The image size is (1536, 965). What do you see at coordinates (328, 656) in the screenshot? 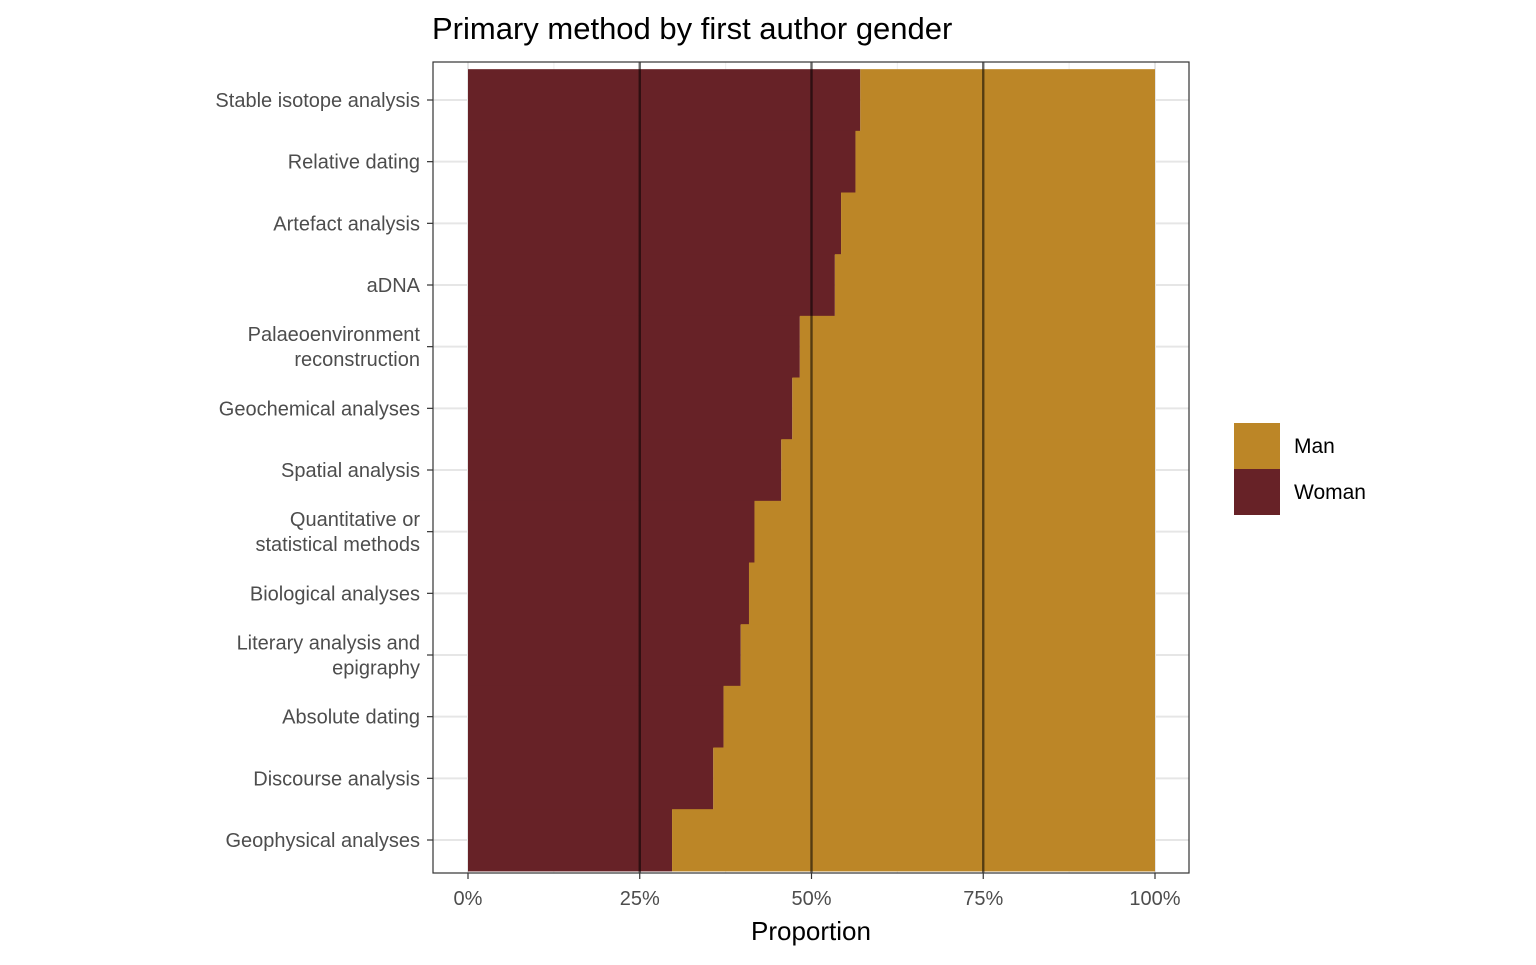
I see `y-tick-label: Literary analysis and epigraphy` at bounding box center [328, 656].